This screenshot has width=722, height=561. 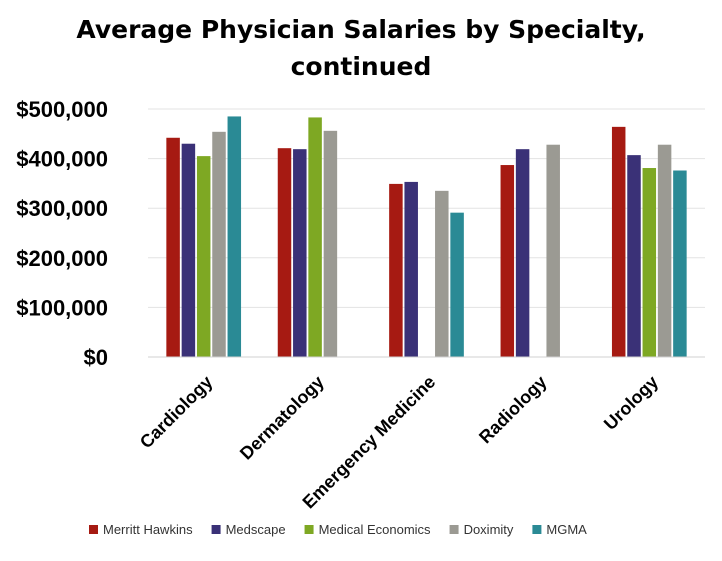 What do you see at coordinates (375, 529) in the screenshot?
I see `legend-label: Medical Economics` at bounding box center [375, 529].